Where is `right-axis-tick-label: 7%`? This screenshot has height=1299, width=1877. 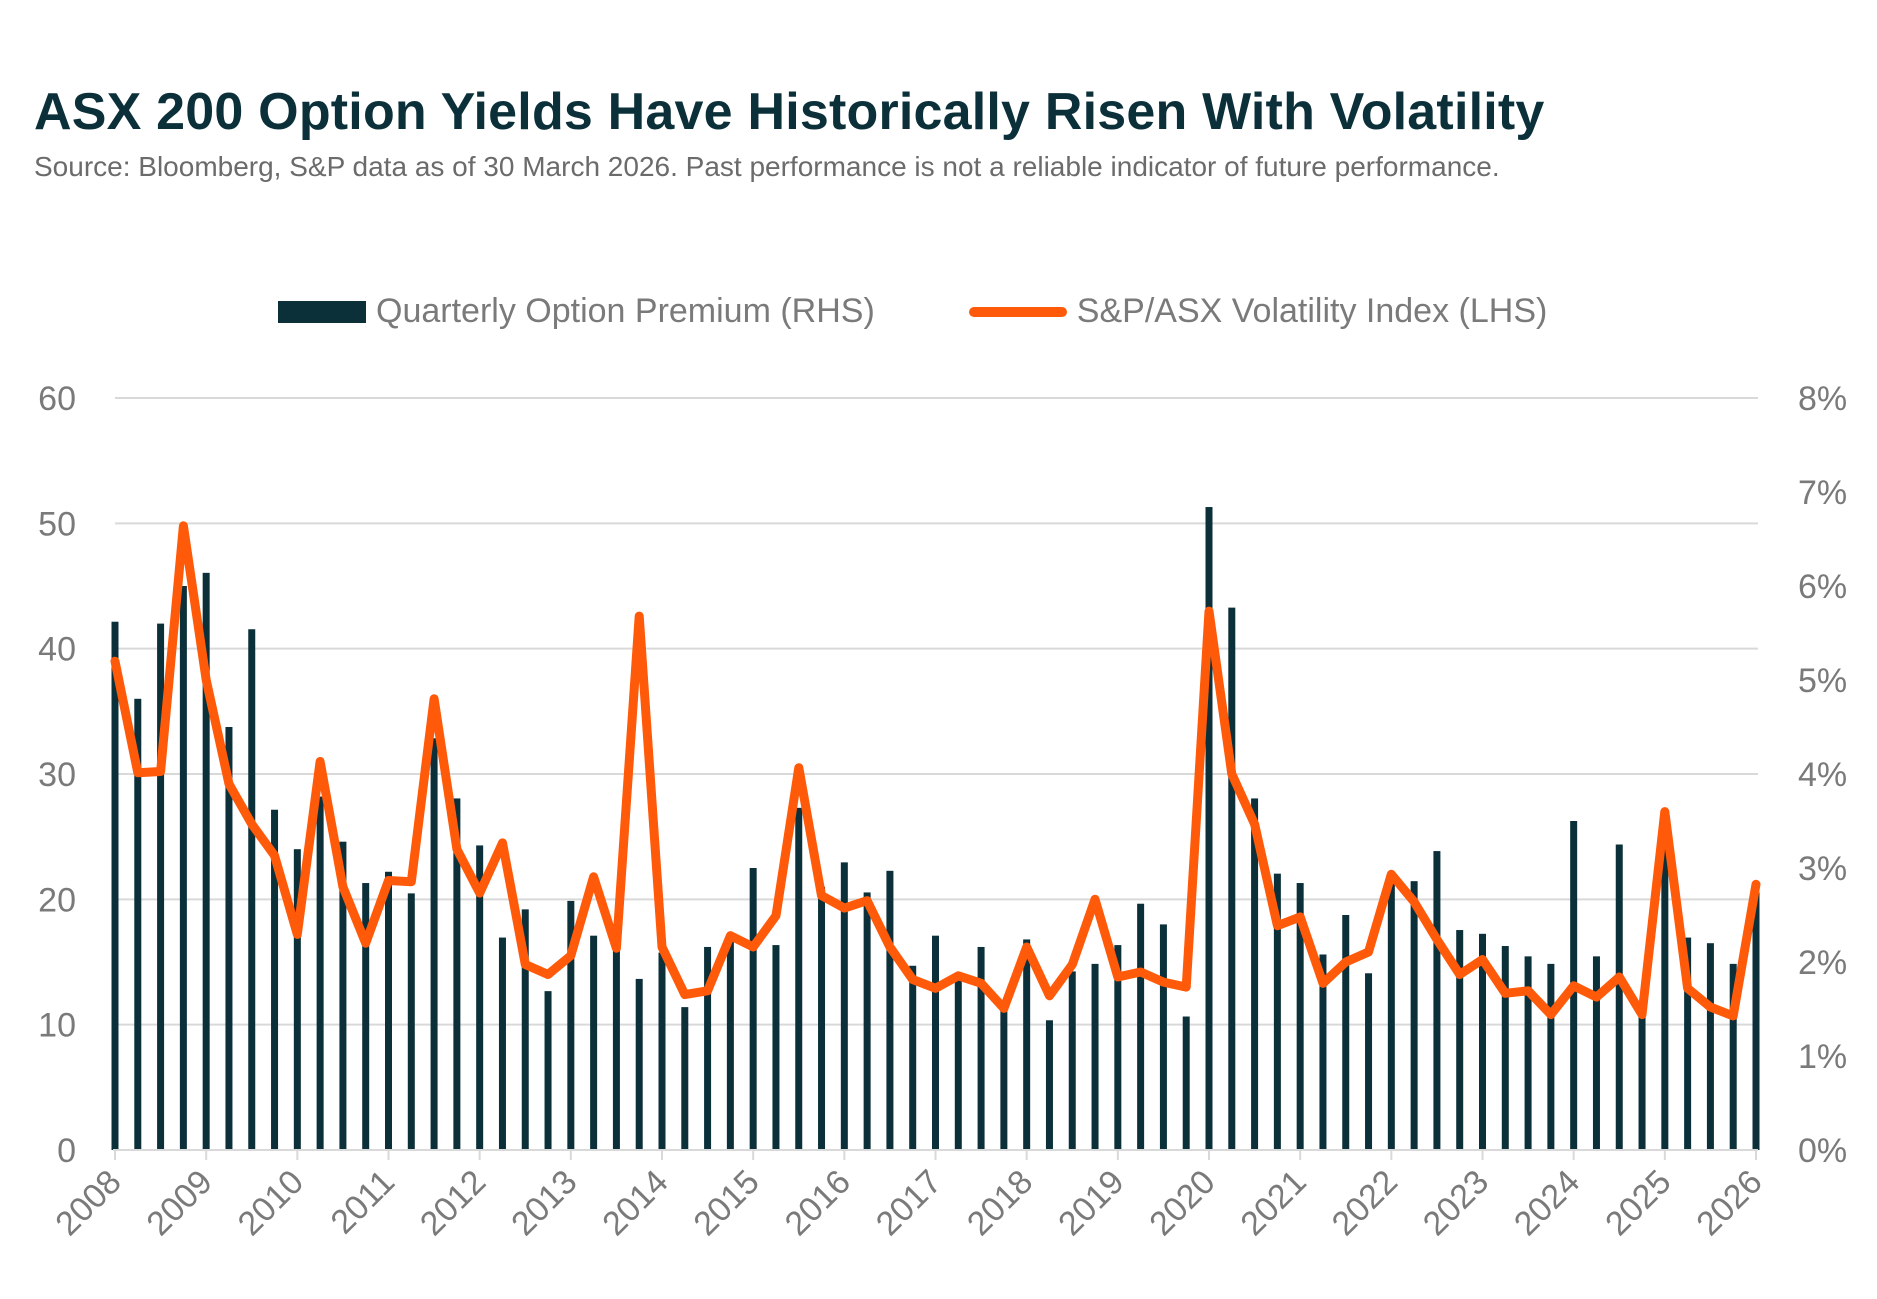 right-axis-tick-label: 7% is located at coordinates (1822, 493).